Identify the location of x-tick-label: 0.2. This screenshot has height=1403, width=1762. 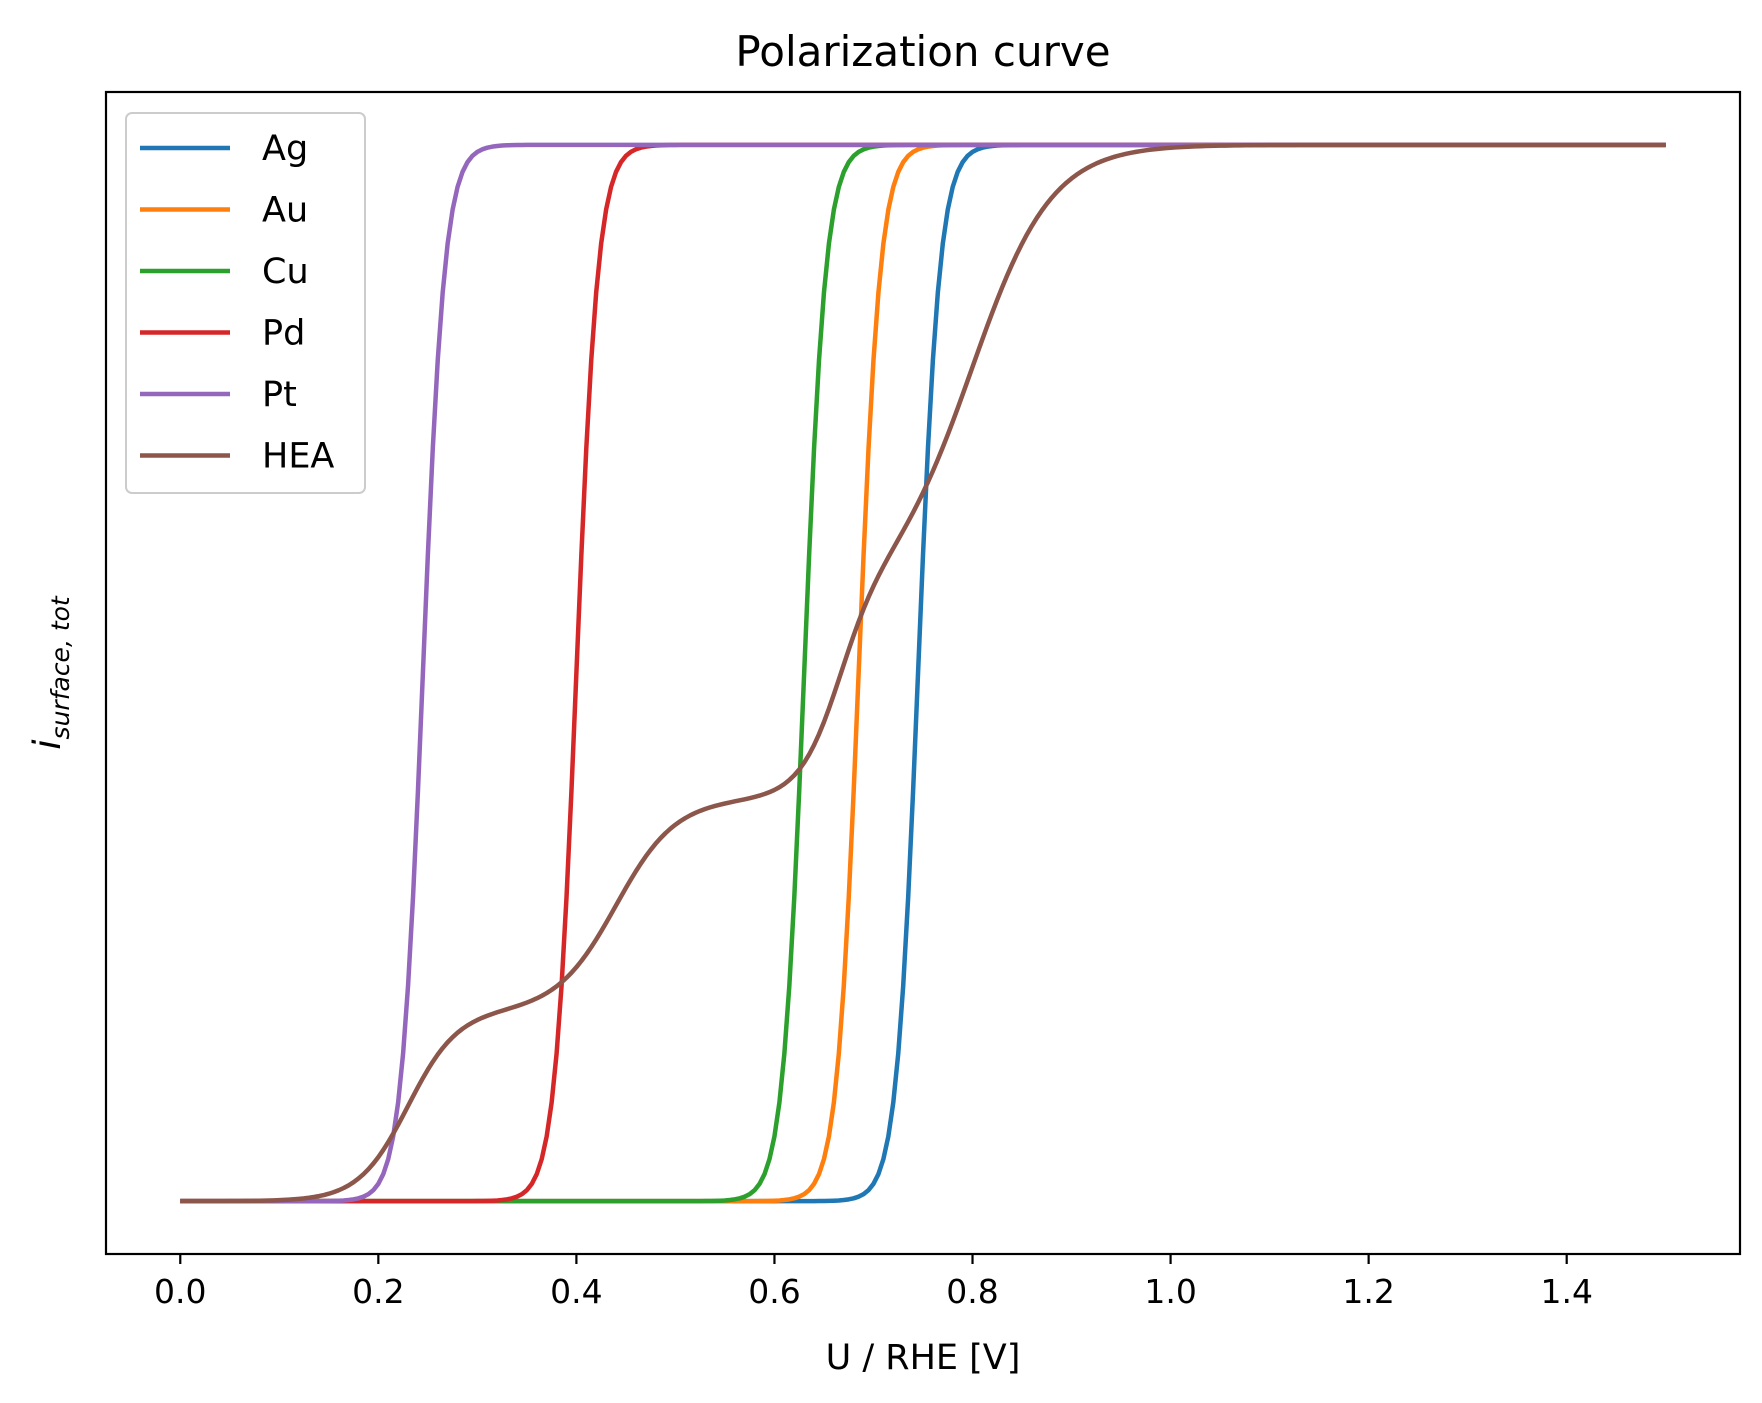
(378, 1291).